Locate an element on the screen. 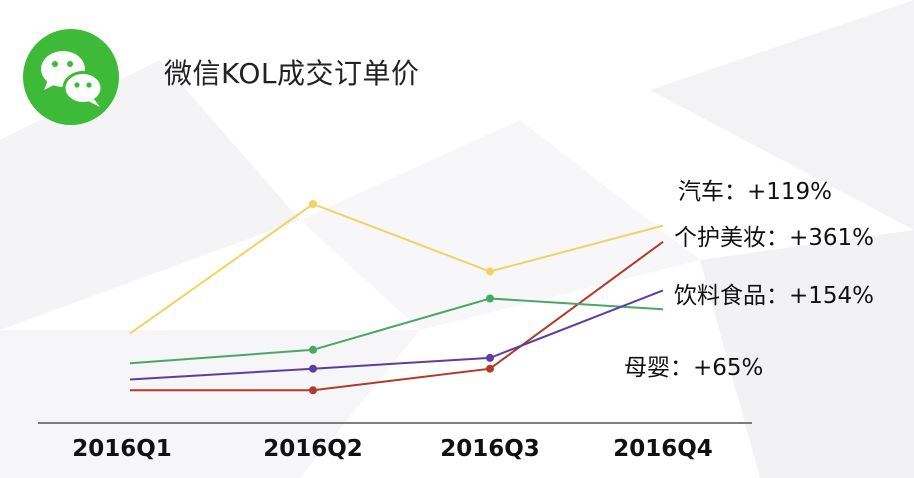 Image resolution: width=914 pixels, height=478 pixels. page-title: 微信KOL成交订单价 is located at coordinates (292, 73).